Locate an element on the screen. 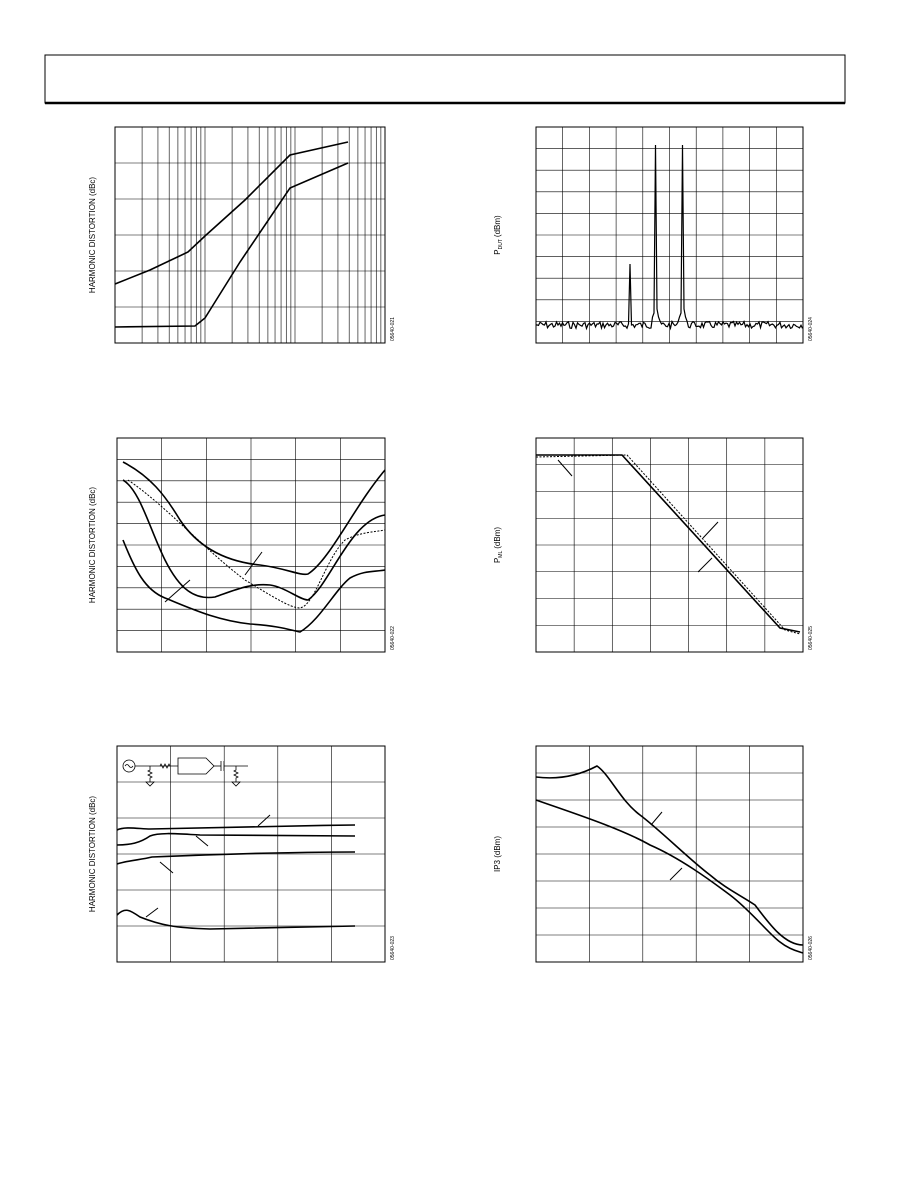 The width and height of the screenshot is (918, 1188). test-circuit is located at coordinates (185, 772).